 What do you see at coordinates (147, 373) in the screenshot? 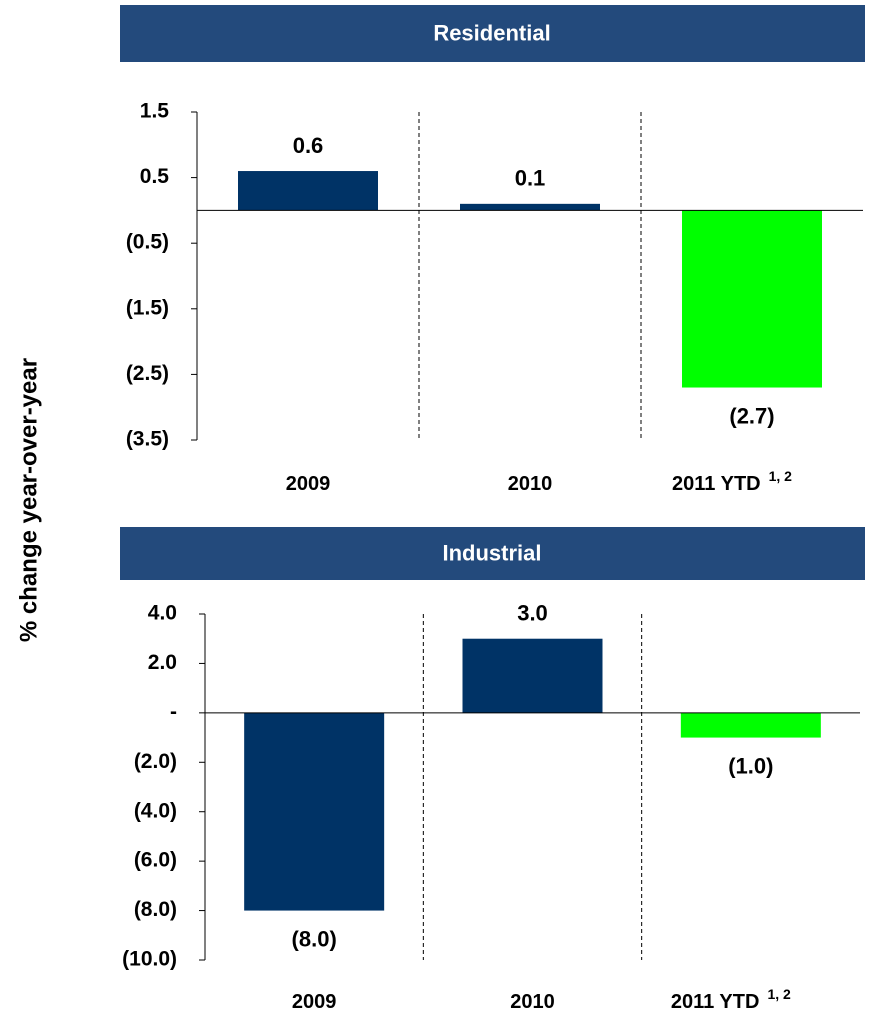
I see `y-tick-label: (2.5)` at bounding box center [147, 373].